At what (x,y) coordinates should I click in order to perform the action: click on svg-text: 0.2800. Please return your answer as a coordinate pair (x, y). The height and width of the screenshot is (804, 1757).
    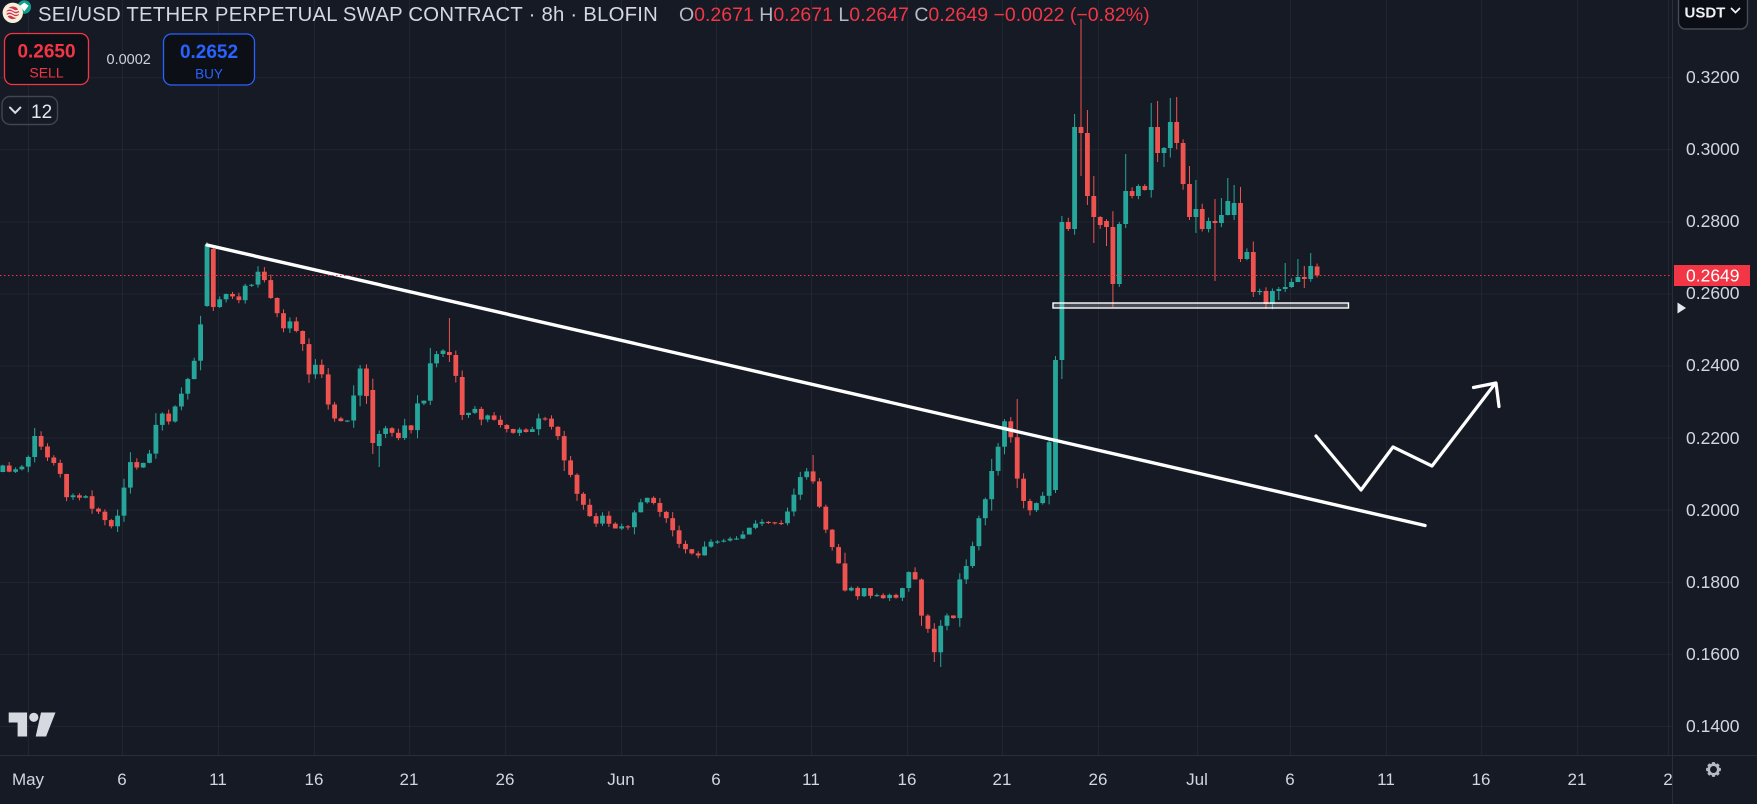
    Looking at the image, I should click on (1713, 221).